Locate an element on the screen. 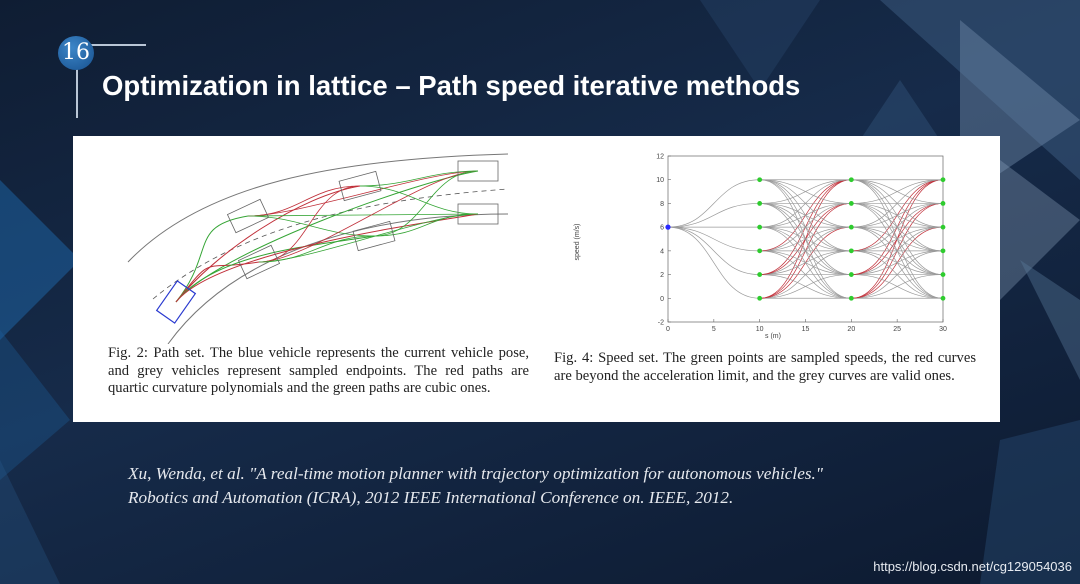  y-tick-label: 8 is located at coordinates (662, 204).